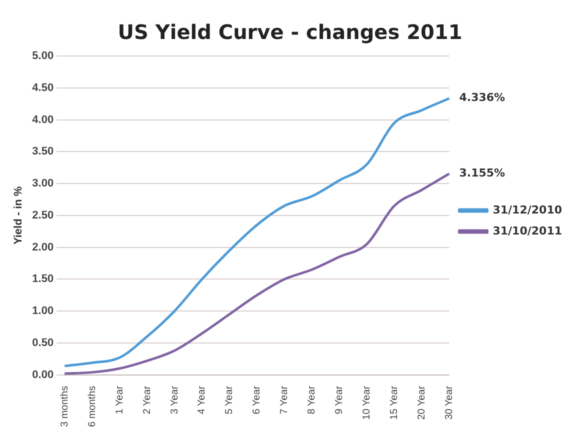 This screenshot has height=438, width=588. What do you see at coordinates (449, 402) in the screenshot?
I see `x-tick-label: 30 Year` at bounding box center [449, 402].